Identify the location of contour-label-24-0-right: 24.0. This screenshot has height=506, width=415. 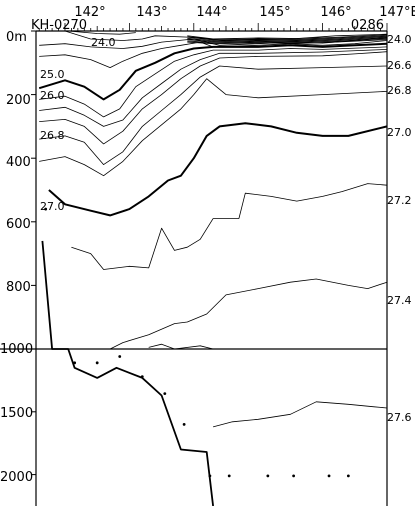
(399, 39).